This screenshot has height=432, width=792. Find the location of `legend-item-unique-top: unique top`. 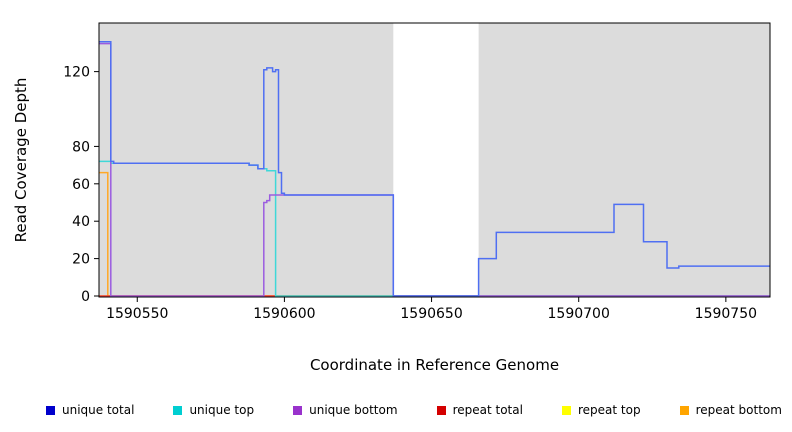

legend-item-unique-top: unique top is located at coordinates (213, 410).